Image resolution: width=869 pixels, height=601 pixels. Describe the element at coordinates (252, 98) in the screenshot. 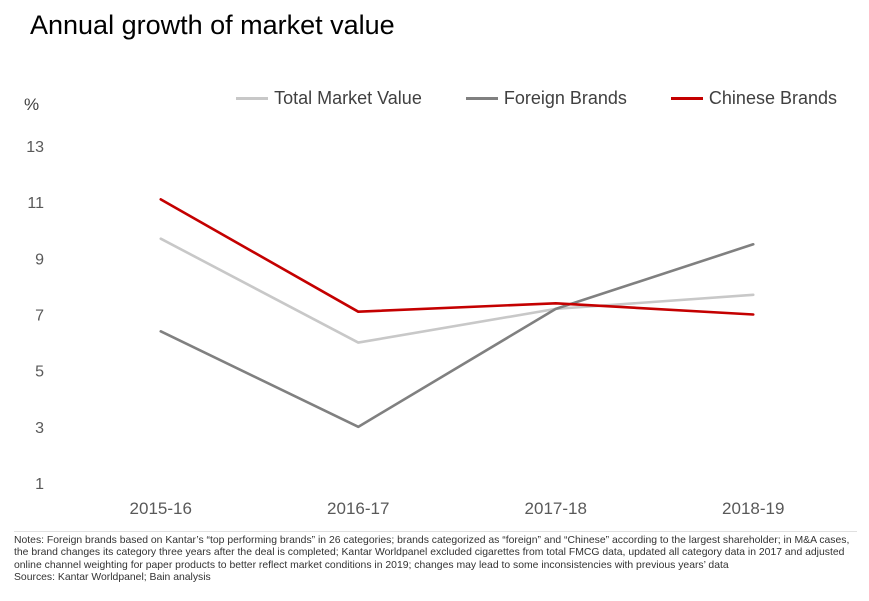

I see `legend-line-swatch-total` at that location.